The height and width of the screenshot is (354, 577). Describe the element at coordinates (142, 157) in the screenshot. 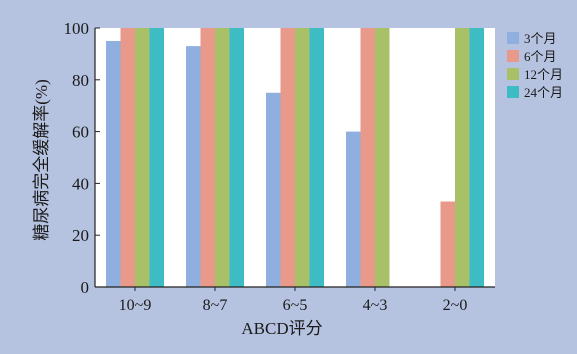

I see `bar-10~9-12个月` at that location.